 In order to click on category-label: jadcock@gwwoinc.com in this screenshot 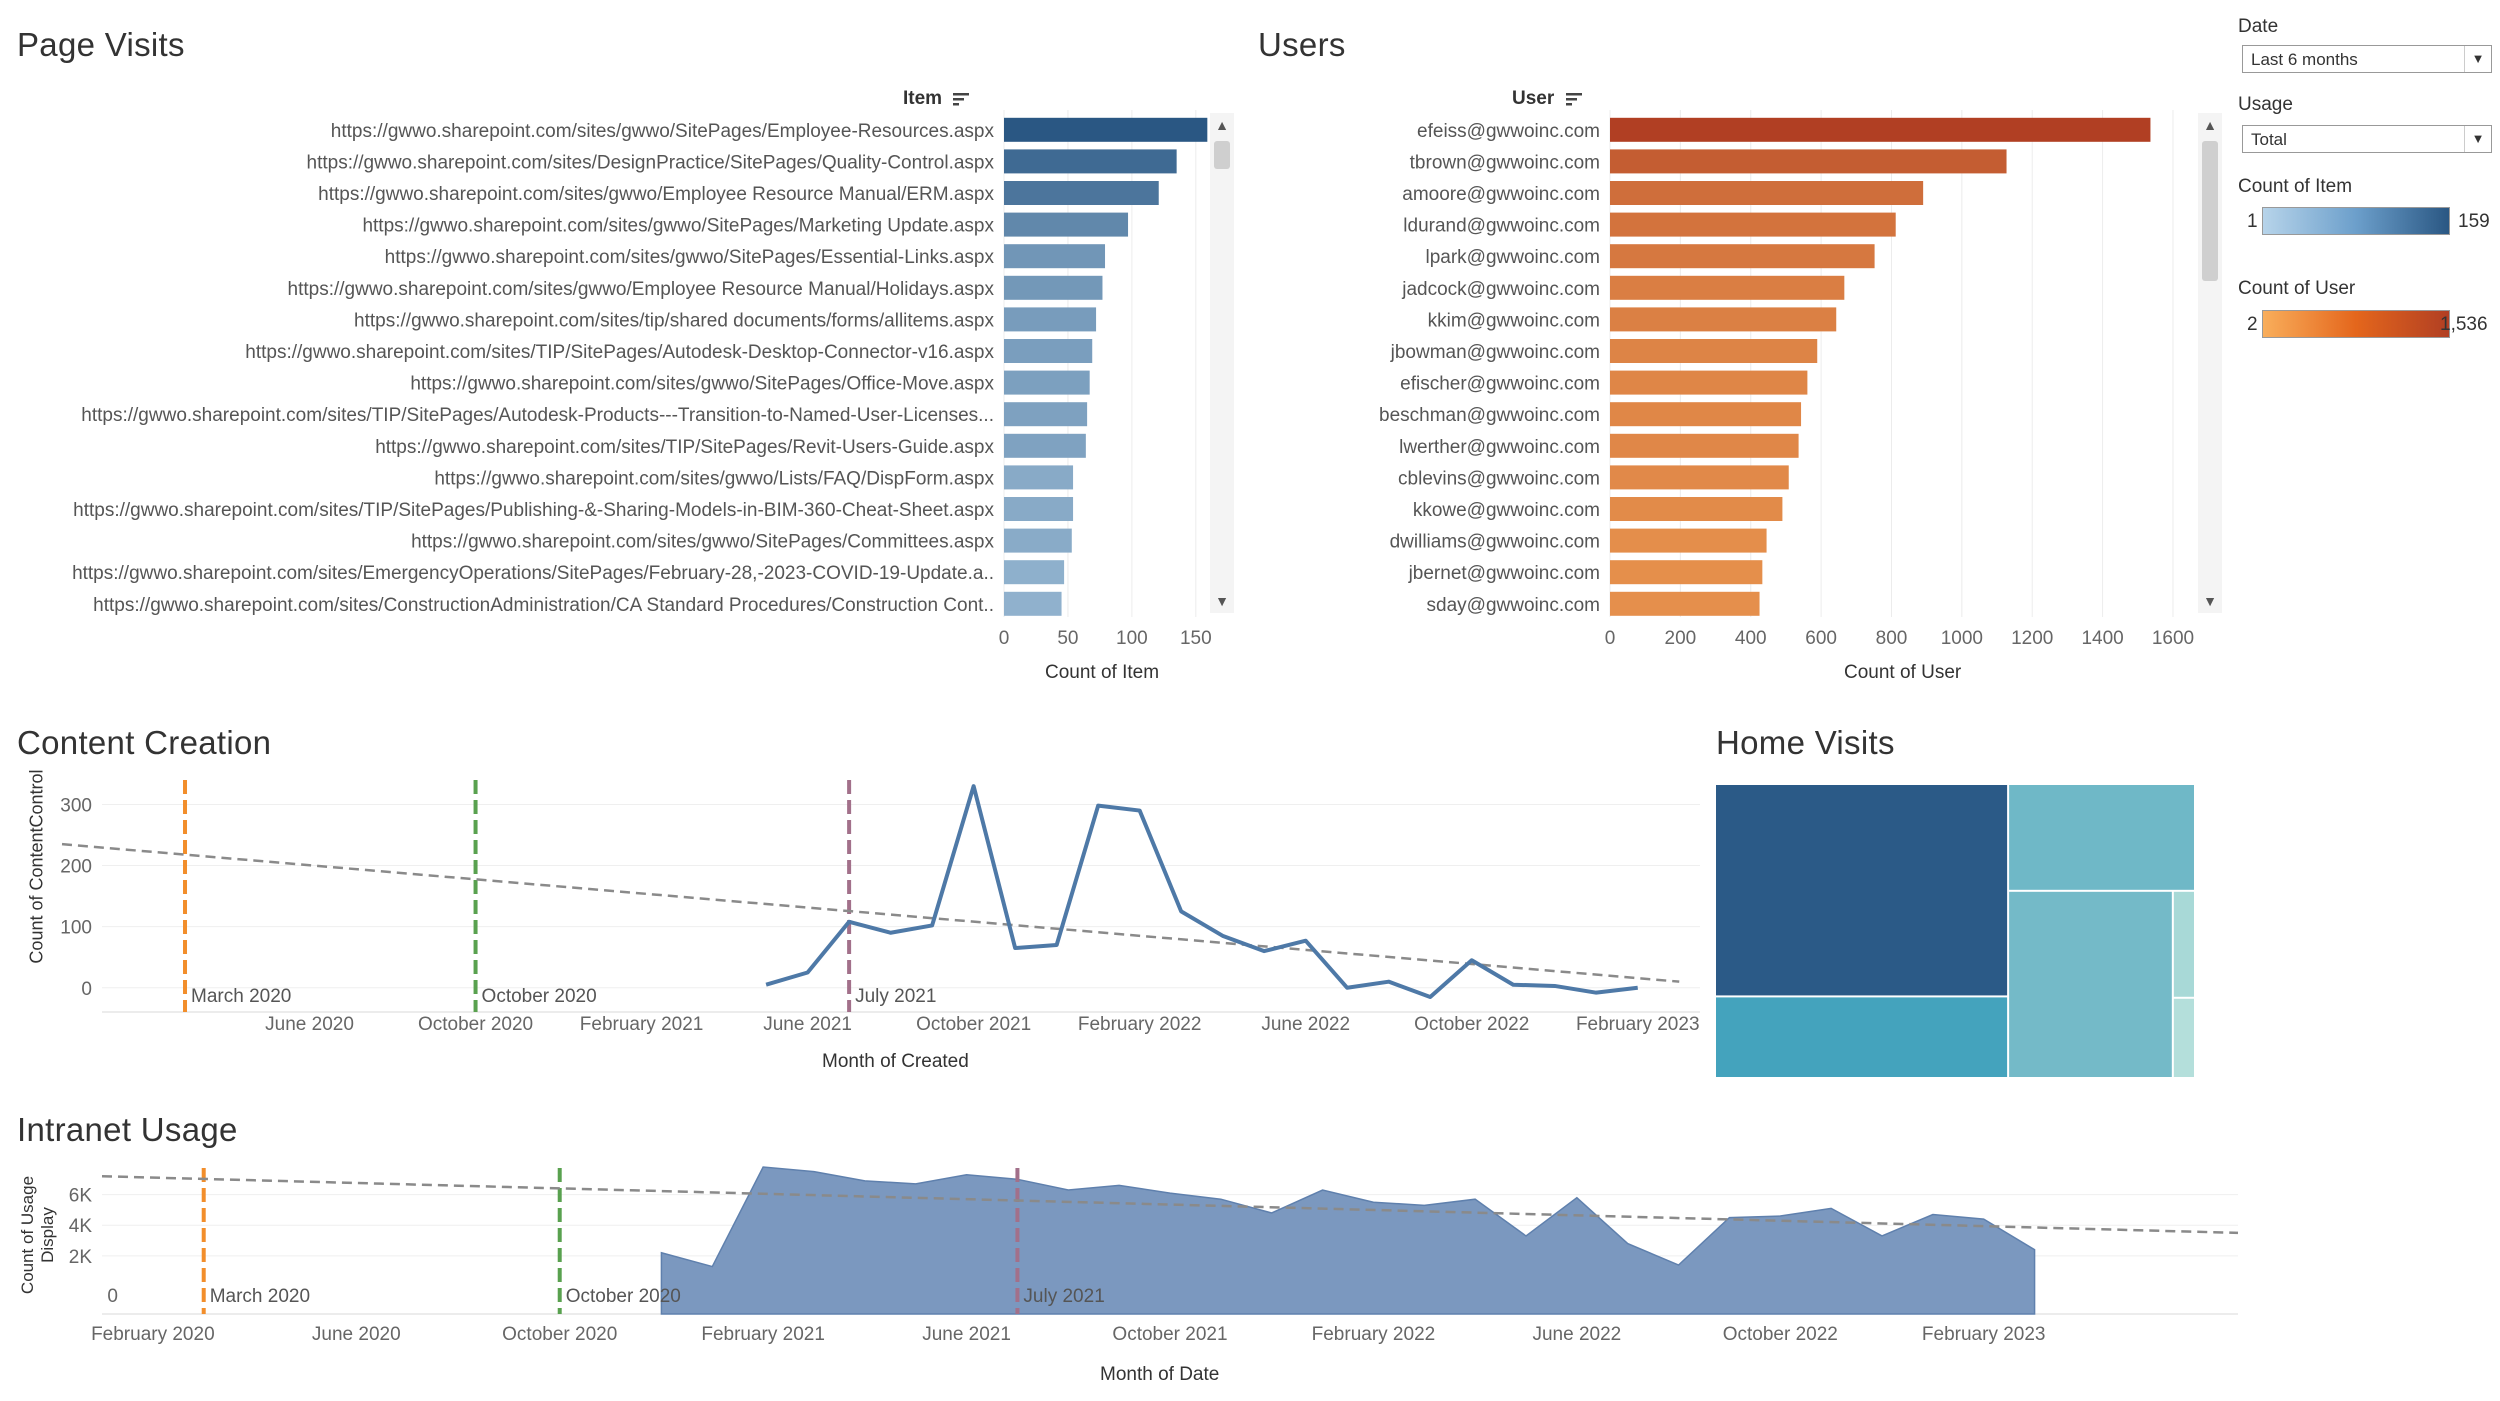, I will do `click(1500, 289)`.